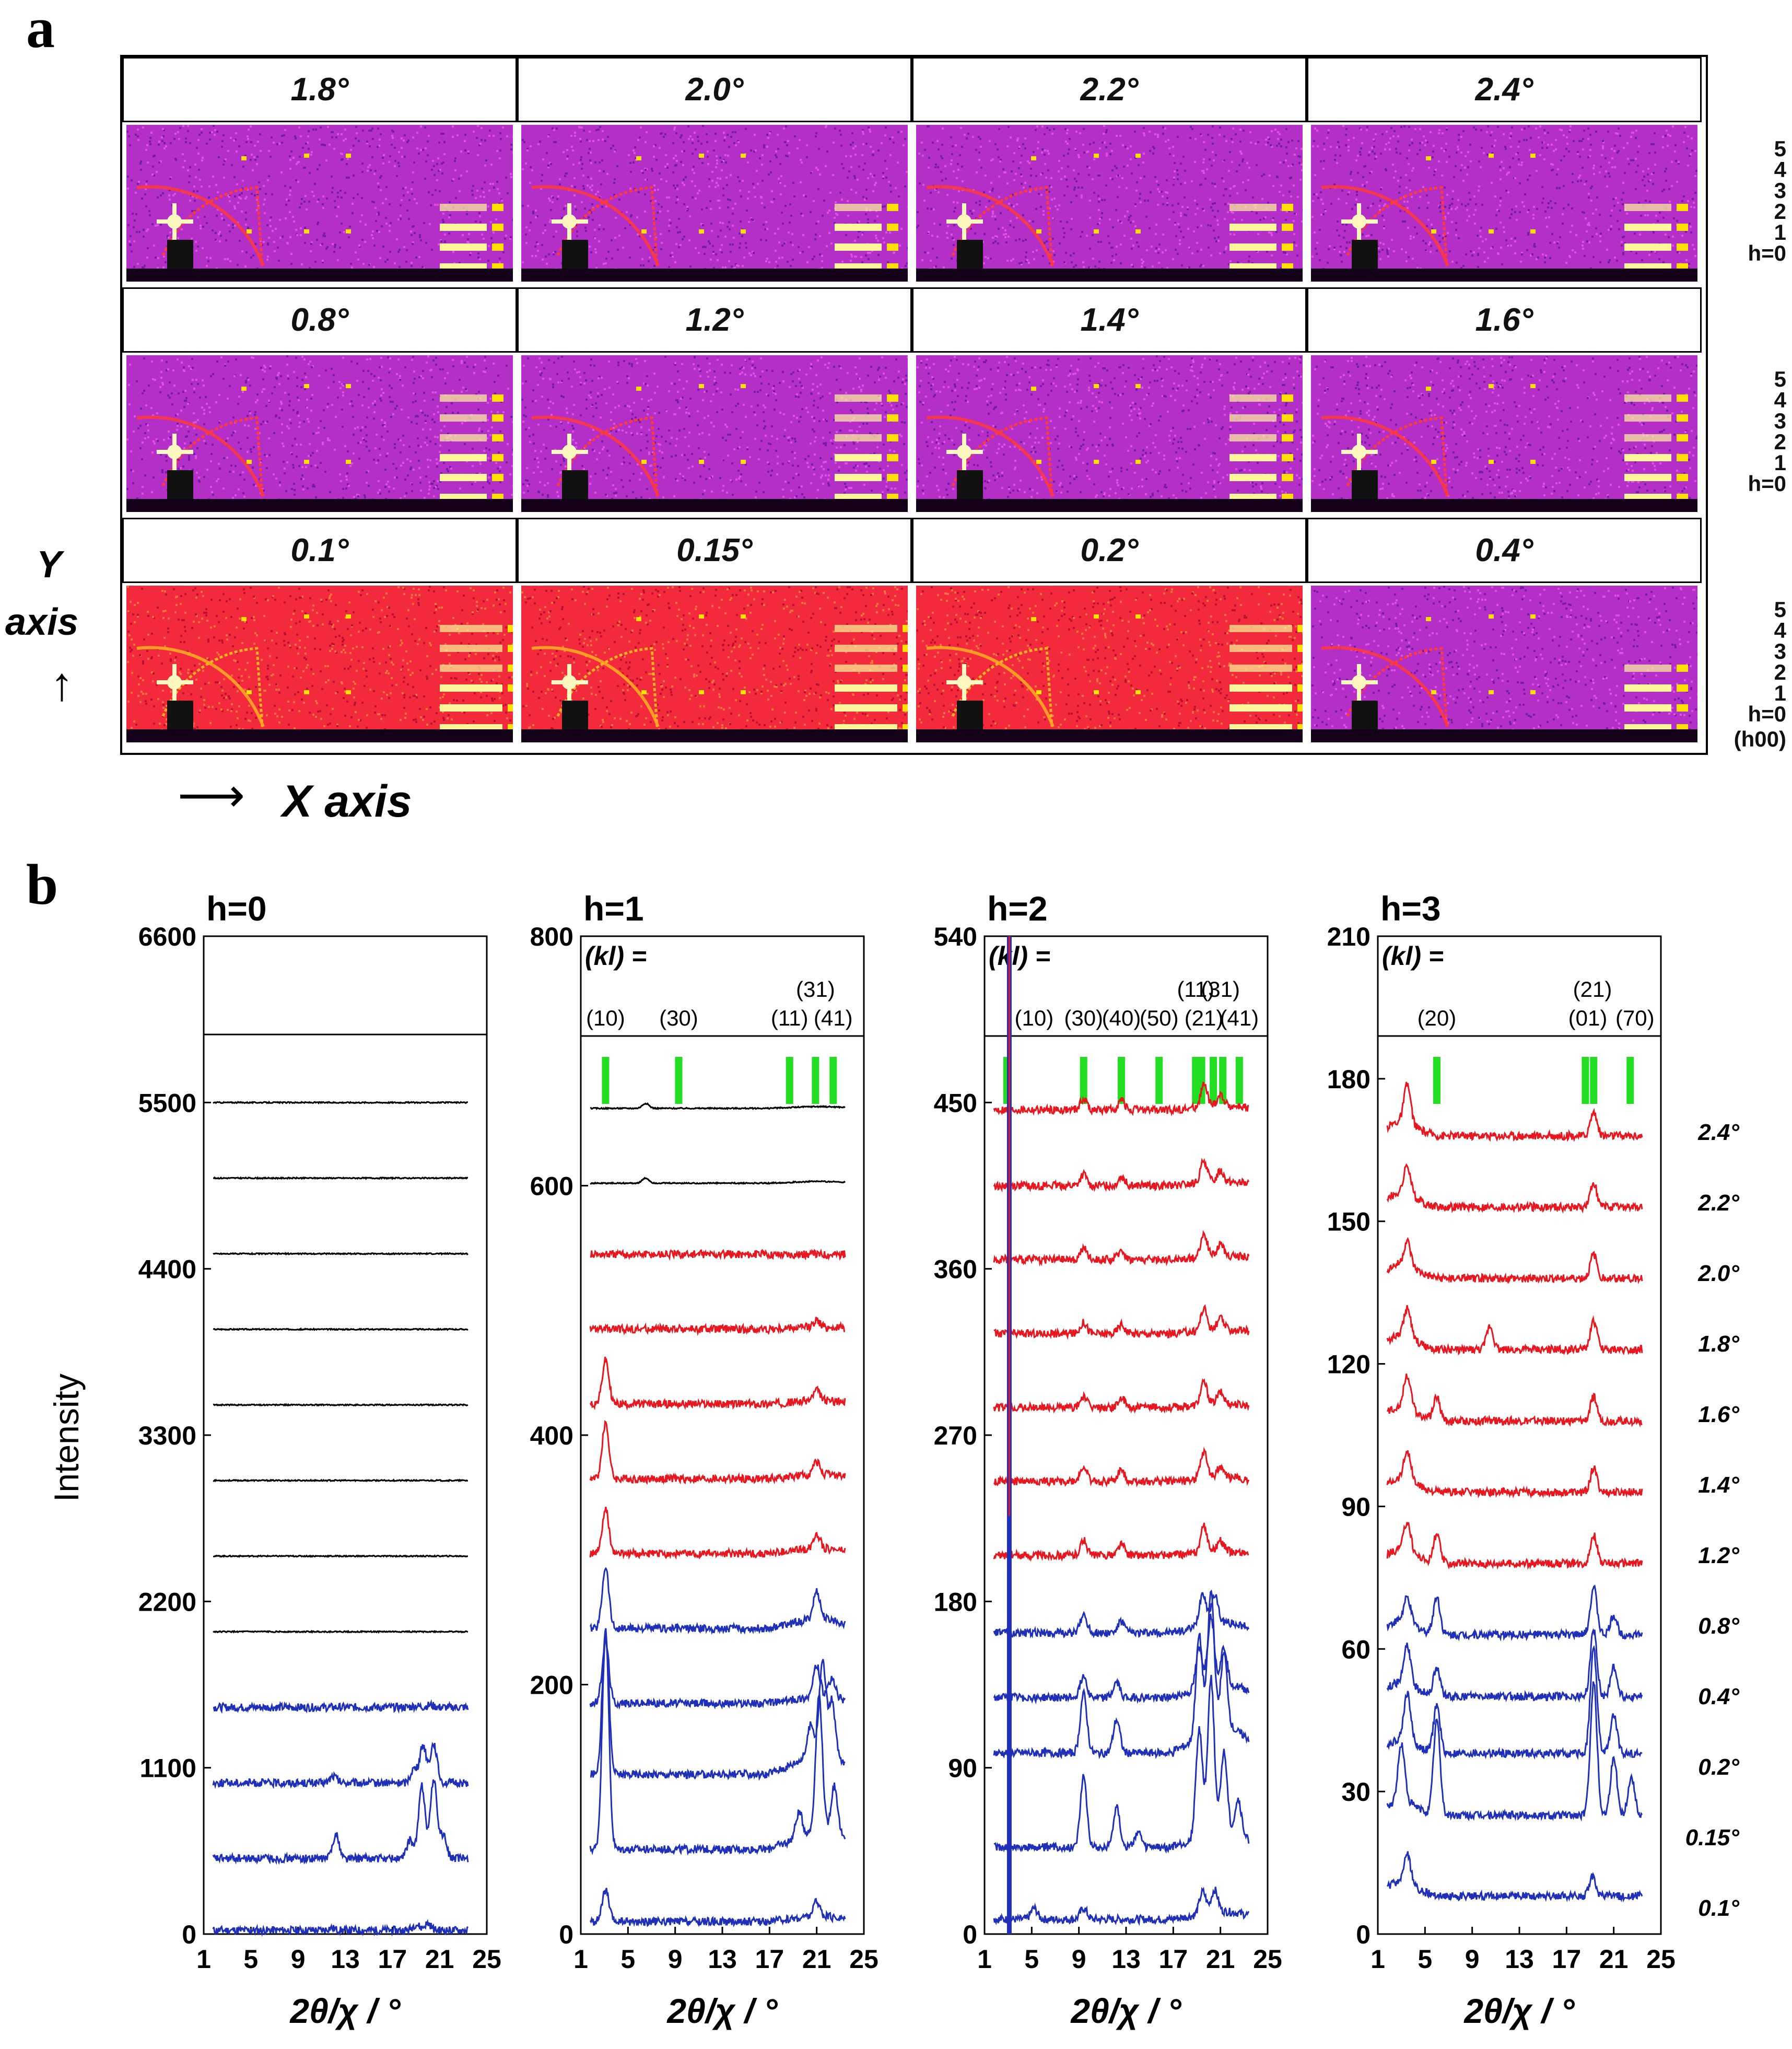  What do you see at coordinates (1718, 1626) in the screenshot?
I see `angle-label: 0.8°` at bounding box center [1718, 1626].